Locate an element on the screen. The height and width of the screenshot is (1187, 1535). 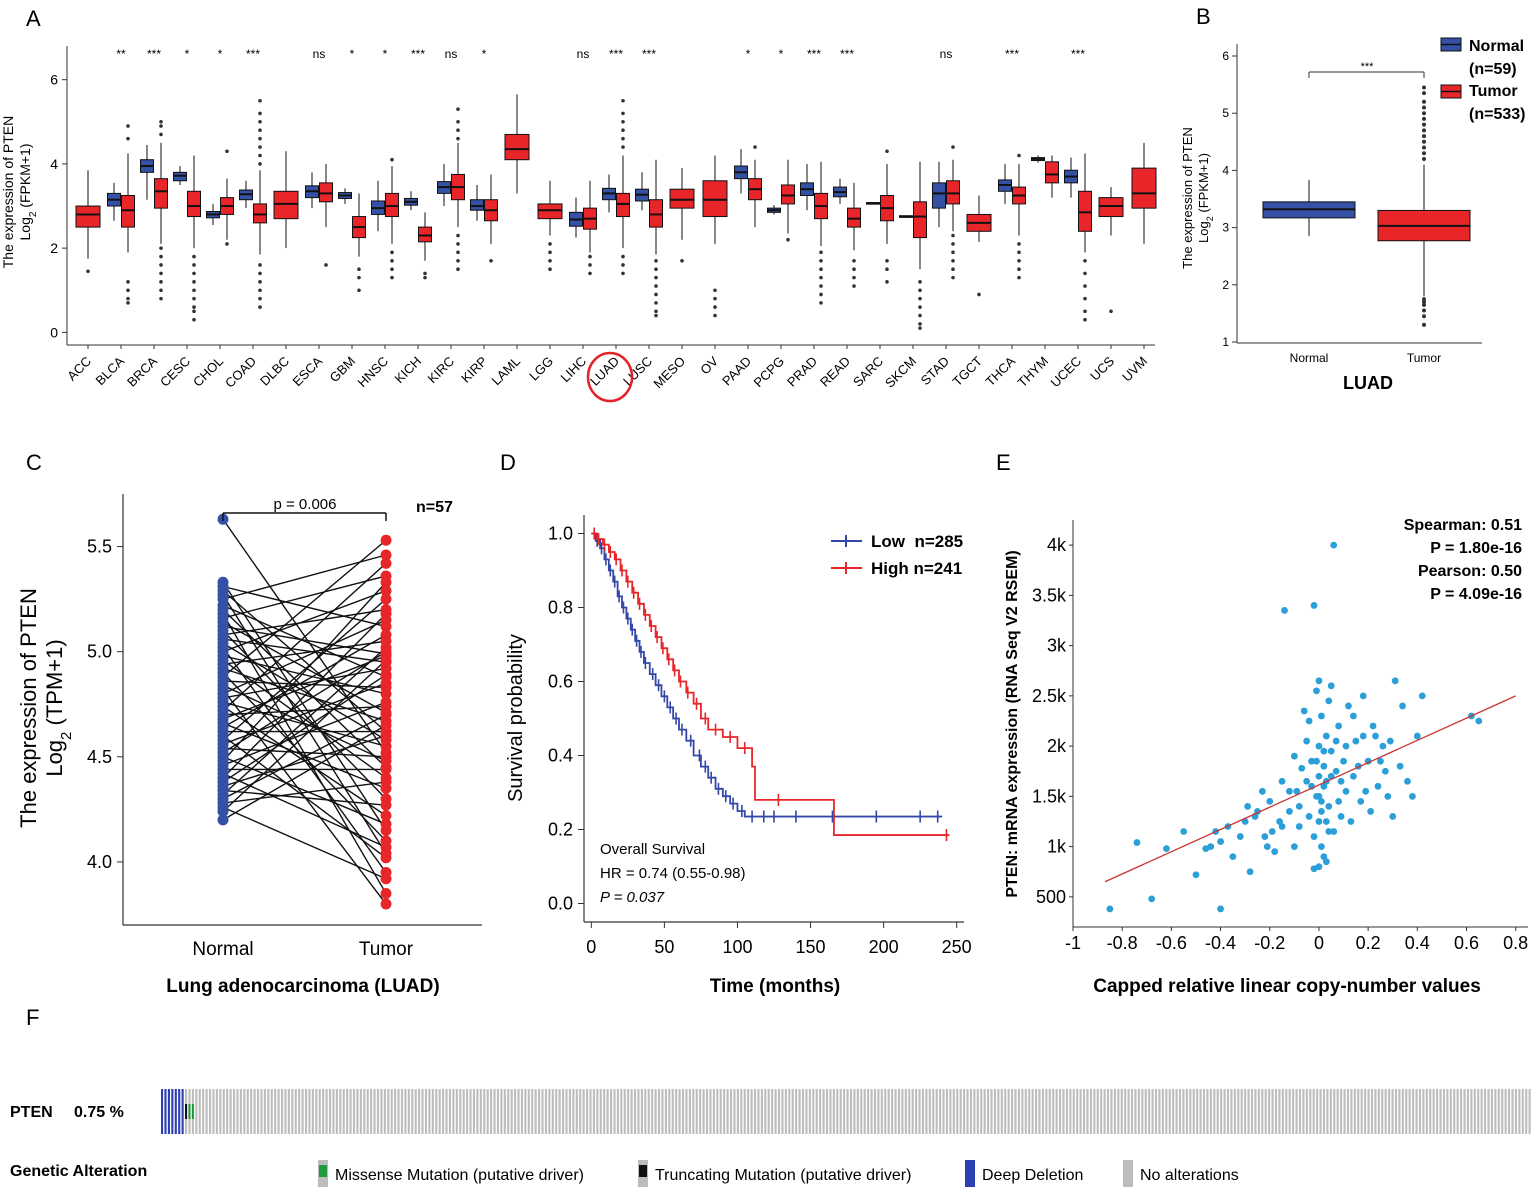
significance-gbm: * is located at coordinates (352, 54).